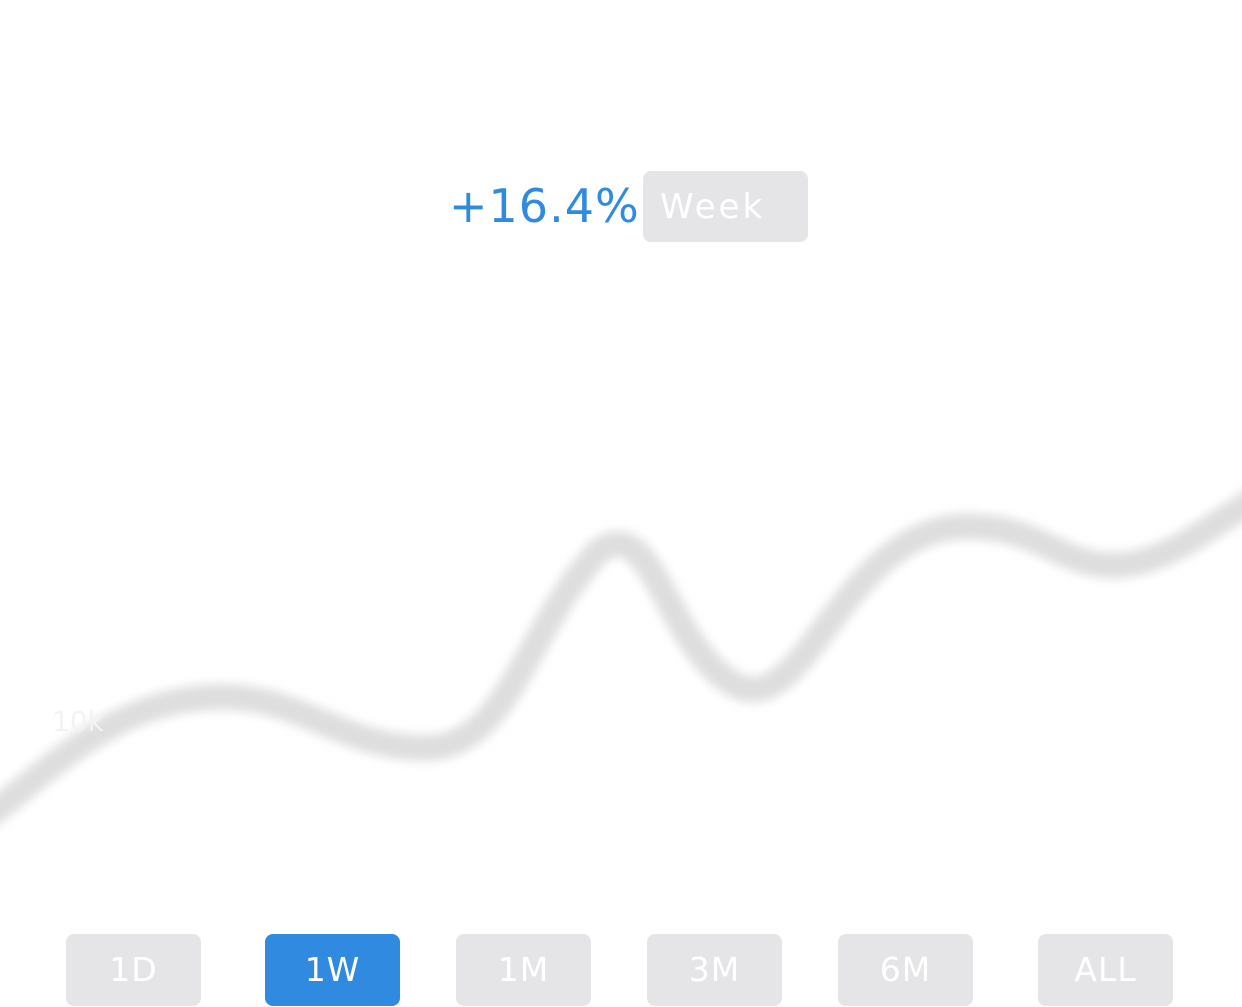 This screenshot has height=1007, width=1242. Describe the element at coordinates (78, 721) in the screenshot. I see `y-axis-tick-label: 10k` at that location.